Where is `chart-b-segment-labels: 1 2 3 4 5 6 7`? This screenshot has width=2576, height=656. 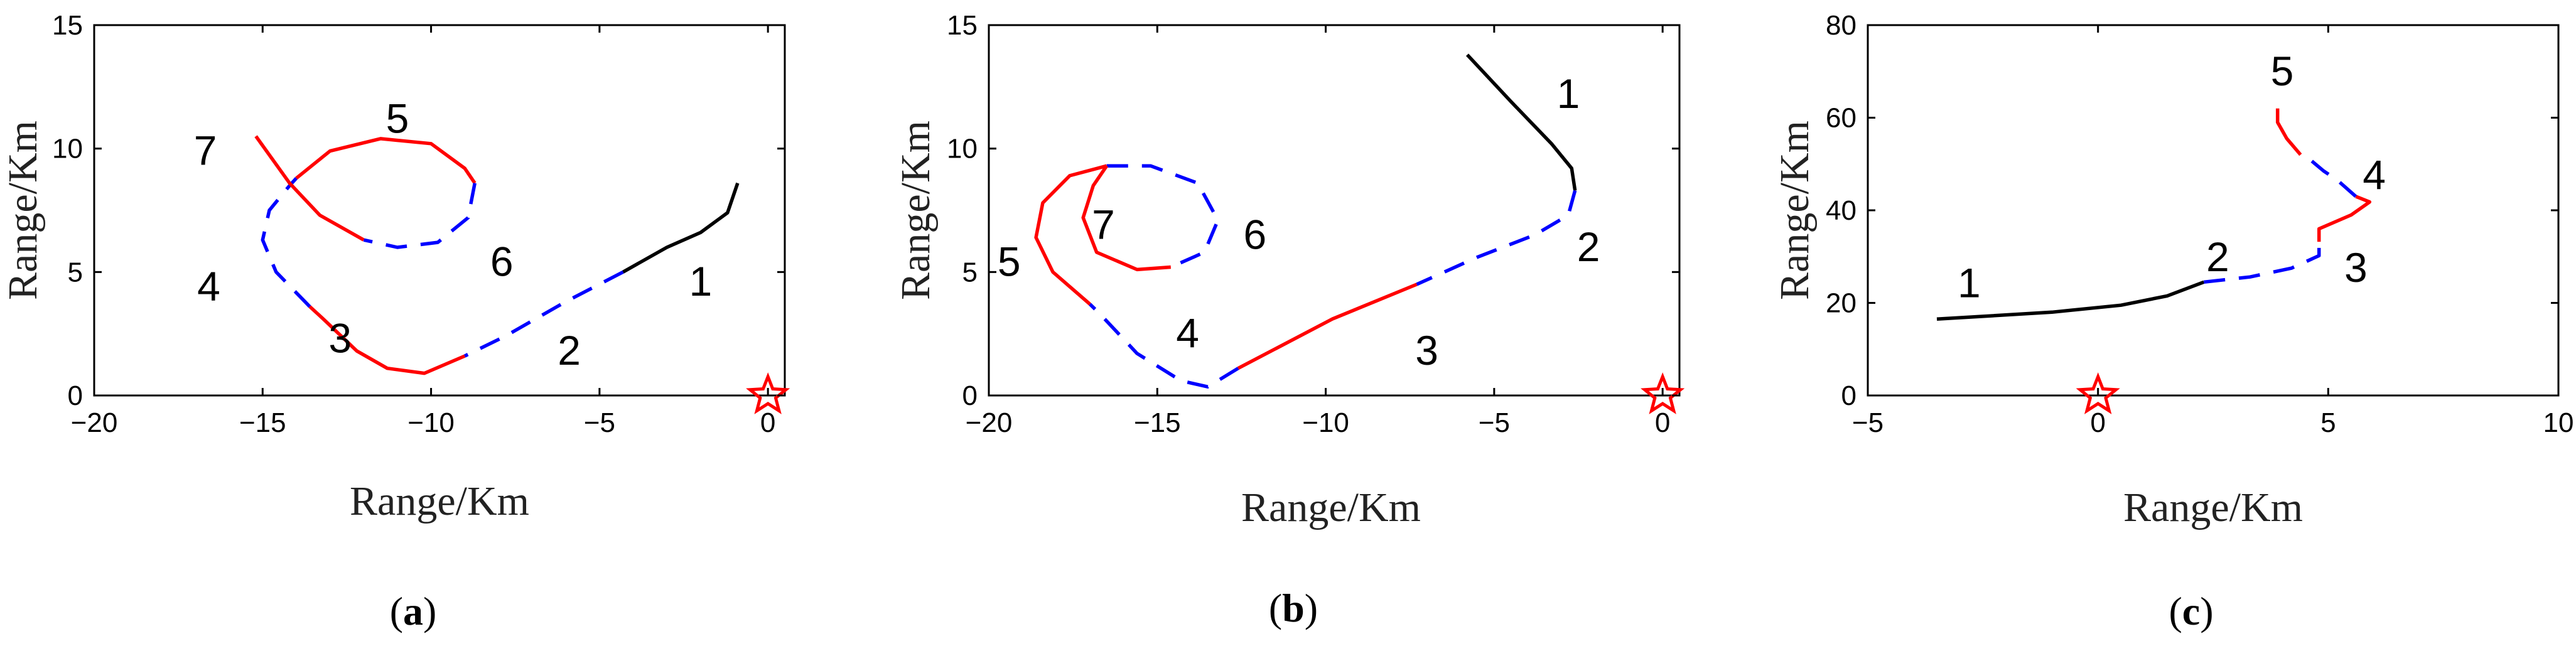
chart-b-segment-labels: 1 2 3 4 5 6 7 is located at coordinates (1299, 222).